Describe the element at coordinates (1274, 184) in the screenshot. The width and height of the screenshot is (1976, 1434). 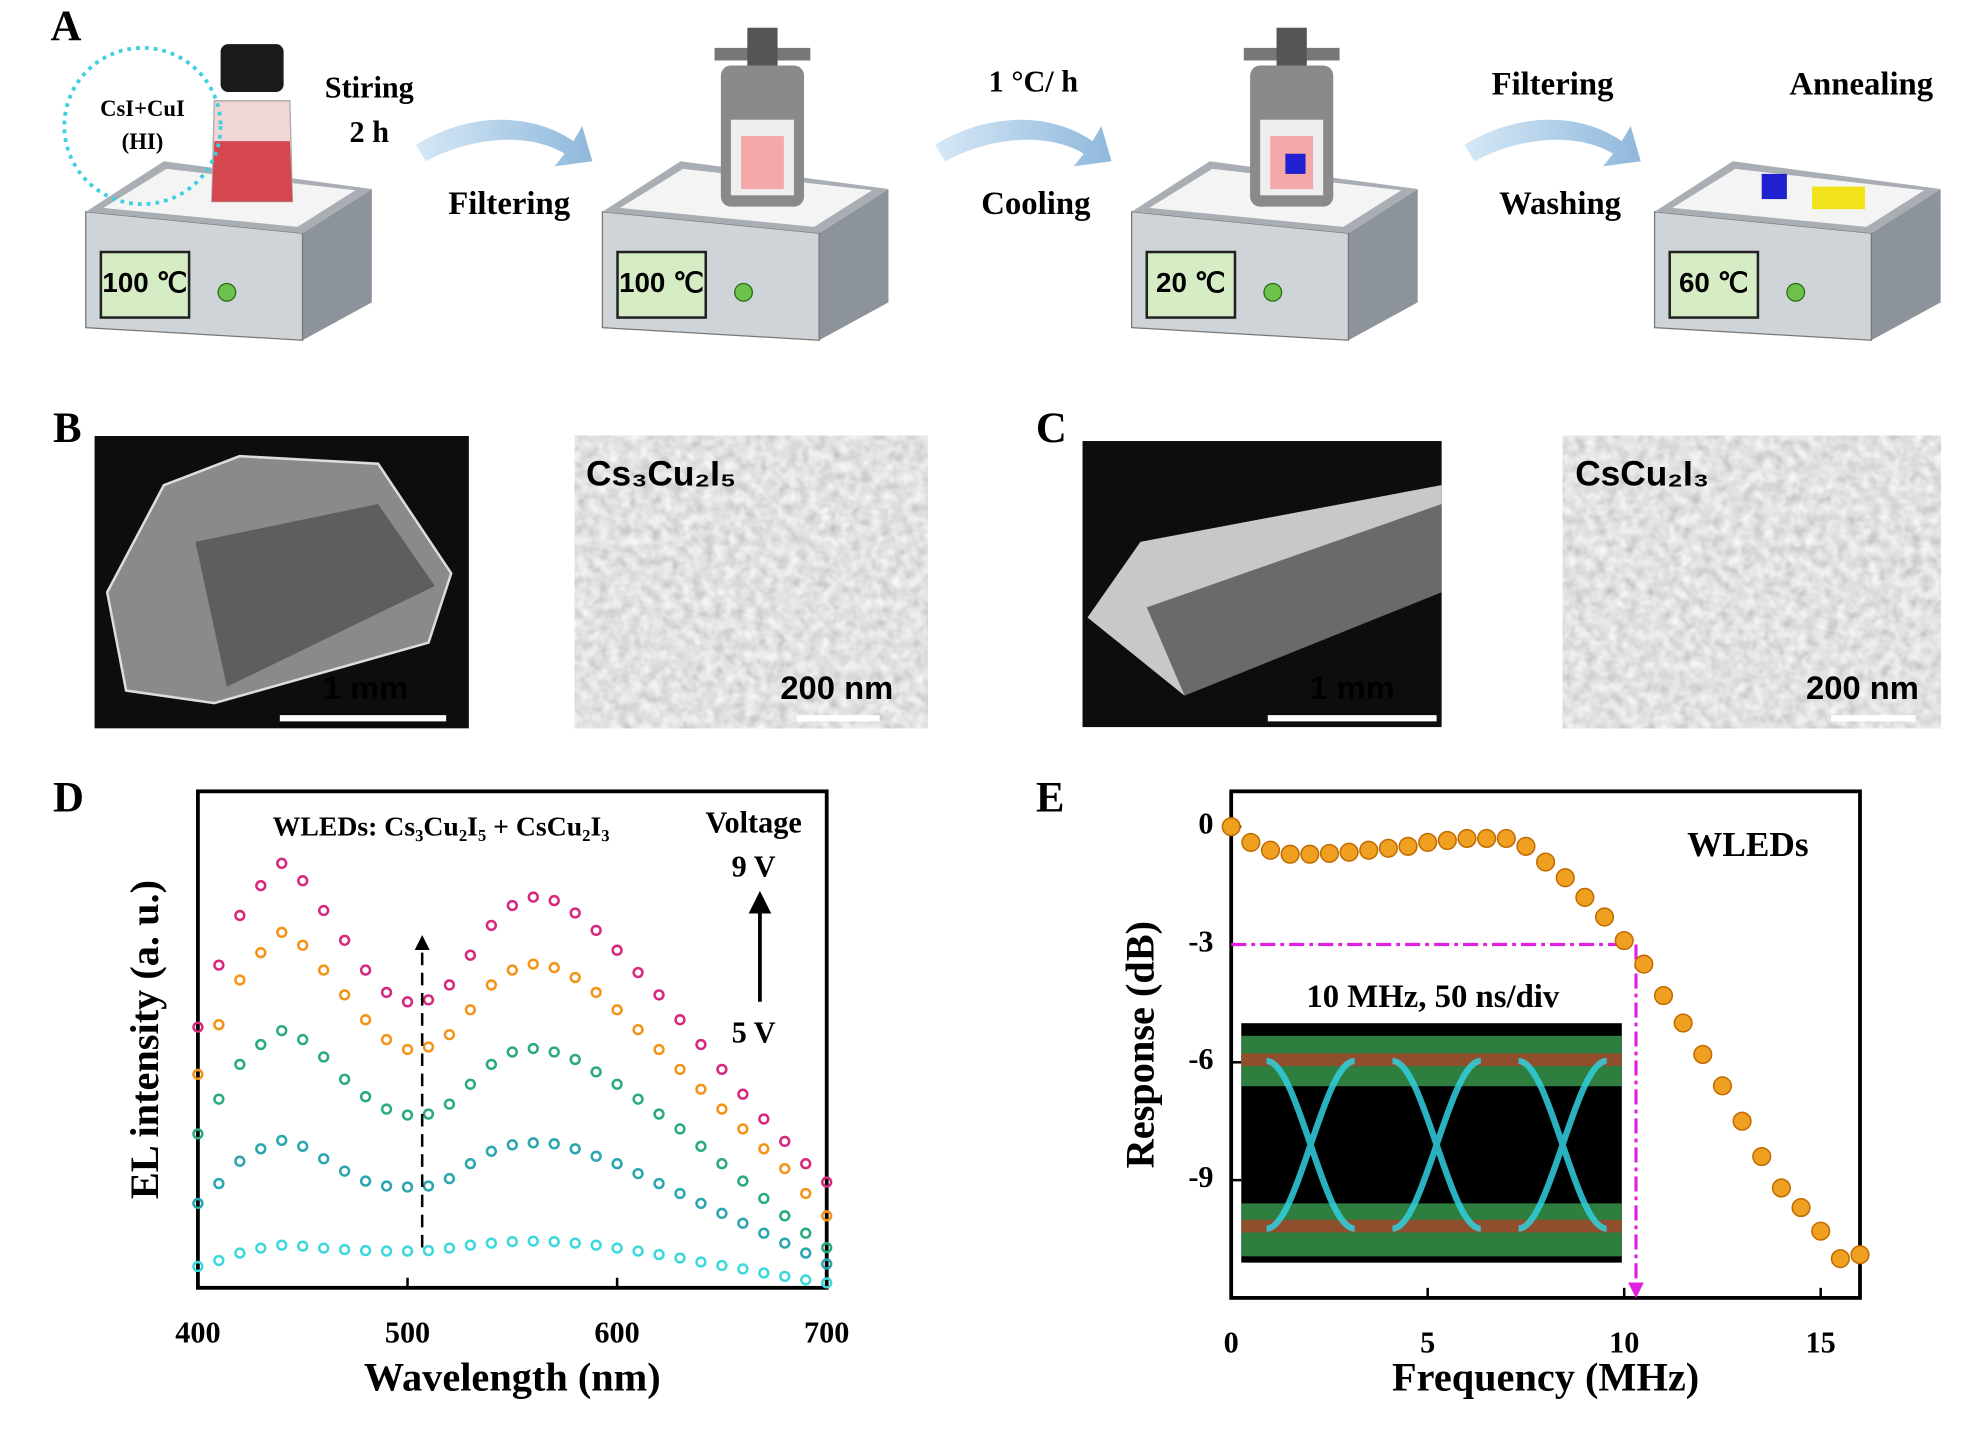
I see `hotplate: 20 ℃` at that location.